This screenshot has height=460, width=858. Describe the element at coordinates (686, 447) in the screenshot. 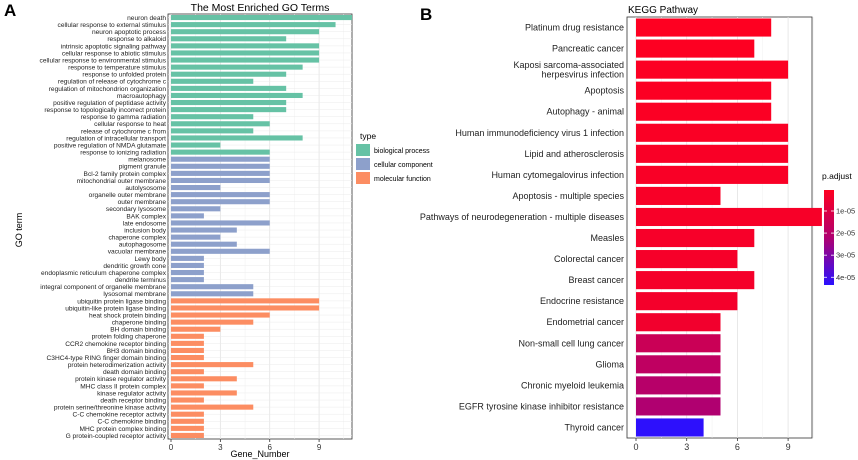

I see `kegg-x-tick-label: 3` at that location.